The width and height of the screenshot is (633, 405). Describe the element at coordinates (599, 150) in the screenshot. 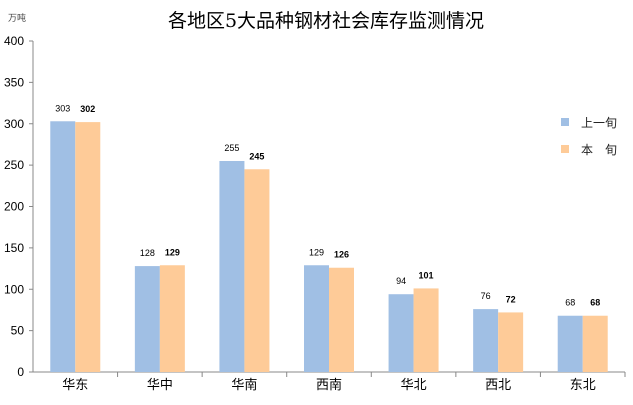

I see `legend-label: 本 旬` at that location.